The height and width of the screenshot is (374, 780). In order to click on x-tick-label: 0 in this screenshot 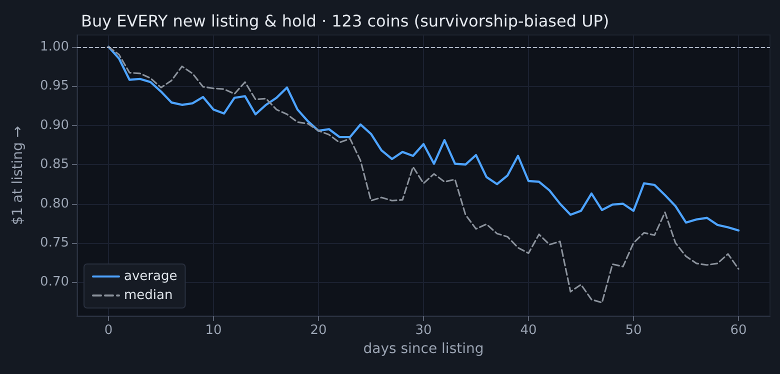, I will do `click(108, 330)`.